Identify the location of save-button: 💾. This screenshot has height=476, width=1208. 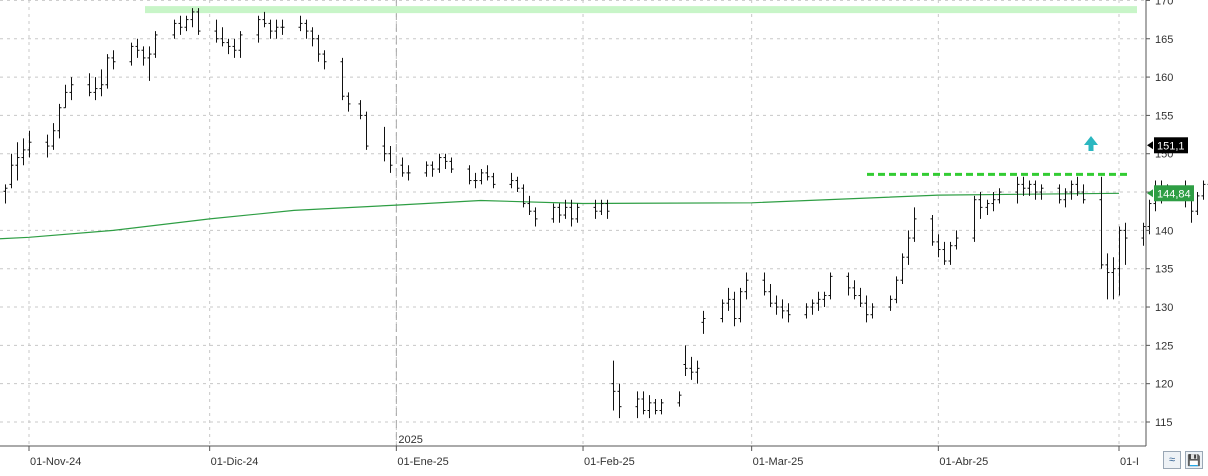
(1194, 460).